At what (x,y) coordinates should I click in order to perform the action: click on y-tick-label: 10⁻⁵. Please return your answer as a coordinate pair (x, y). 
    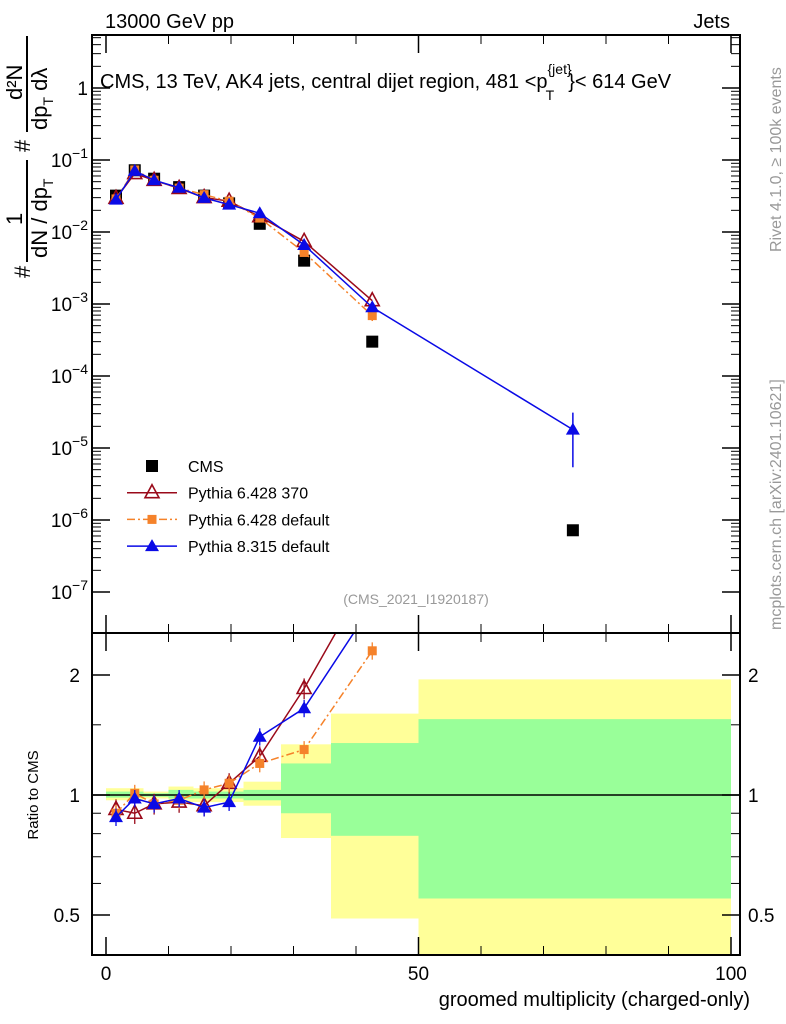
    Looking at the image, I should click on (69, 446).